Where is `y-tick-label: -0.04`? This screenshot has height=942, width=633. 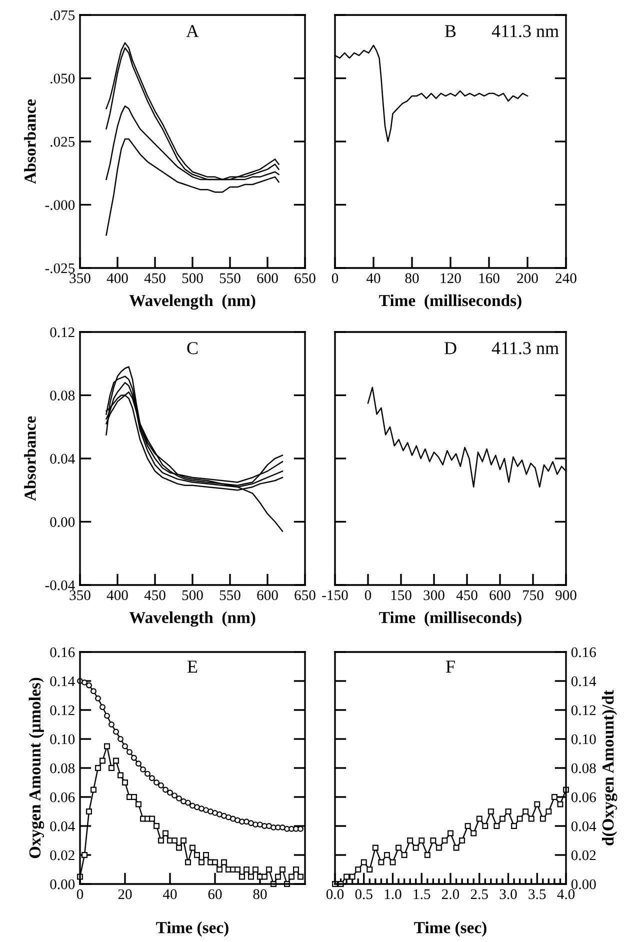
y-tick-label: -0.04 is located at coordinates (60, 585).